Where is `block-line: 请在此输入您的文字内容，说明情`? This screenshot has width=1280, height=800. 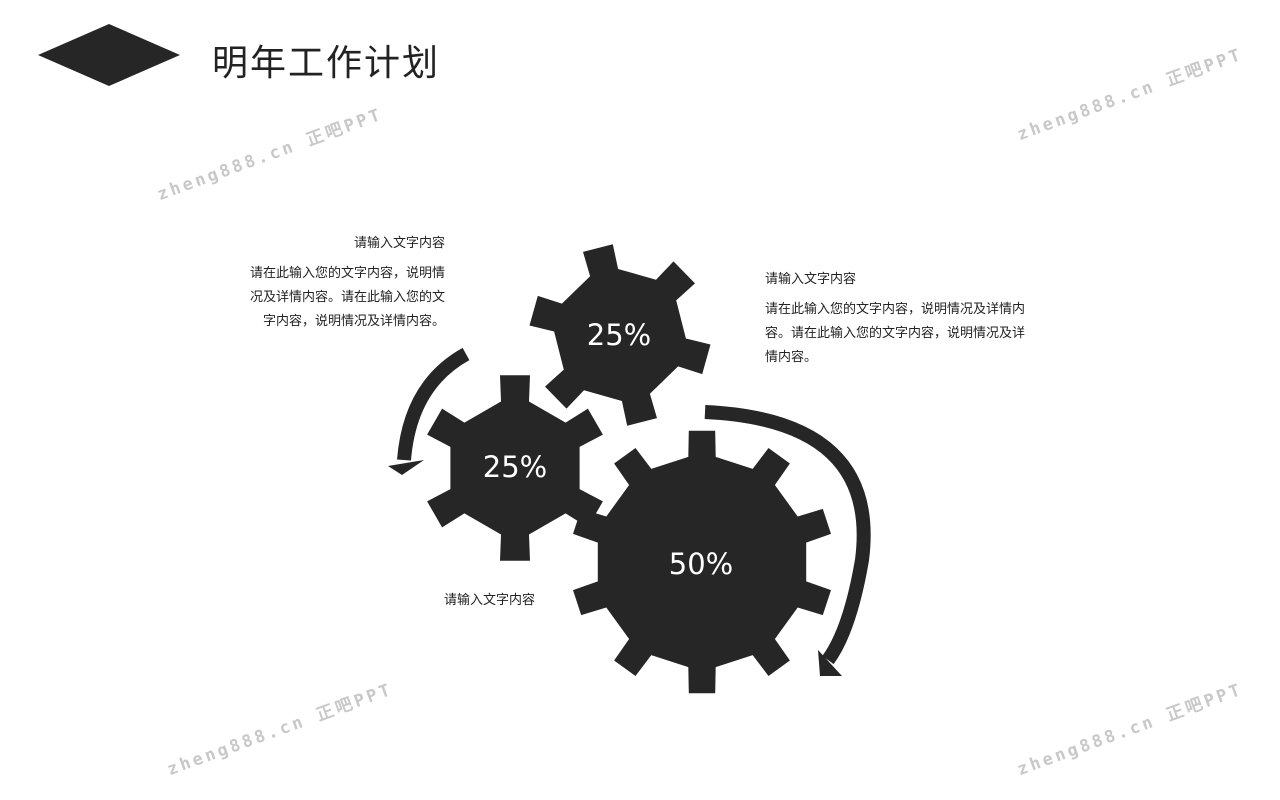
block-line: 请在此输入您的文字内容，说明情 is located at coordinates (347, 273).